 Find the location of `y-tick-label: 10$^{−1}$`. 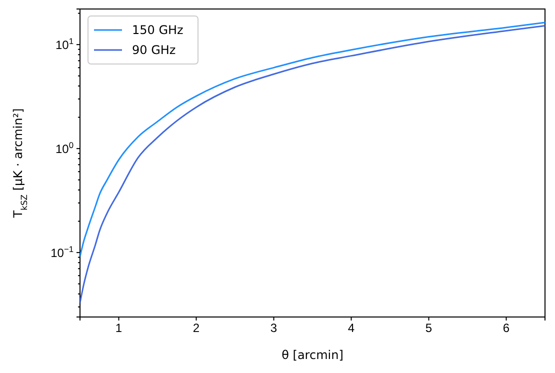

y-tick-label: 10$^{−1}$ is located at coordinates (62, 252).